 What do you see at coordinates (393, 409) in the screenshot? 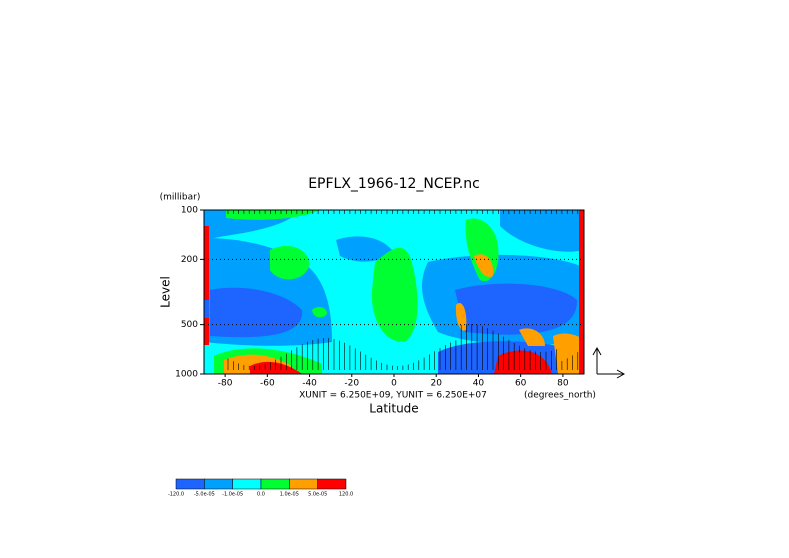
I see `x-axis-label: Latitude` at bounding box center [393, 409].